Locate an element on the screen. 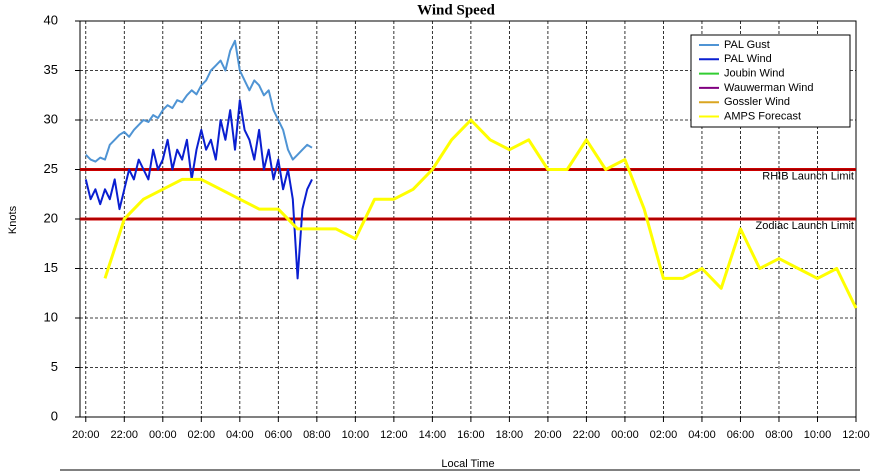 This screenshot has width=891, height=472. y-tick-label: 10 is located at coordinates (51, 316).